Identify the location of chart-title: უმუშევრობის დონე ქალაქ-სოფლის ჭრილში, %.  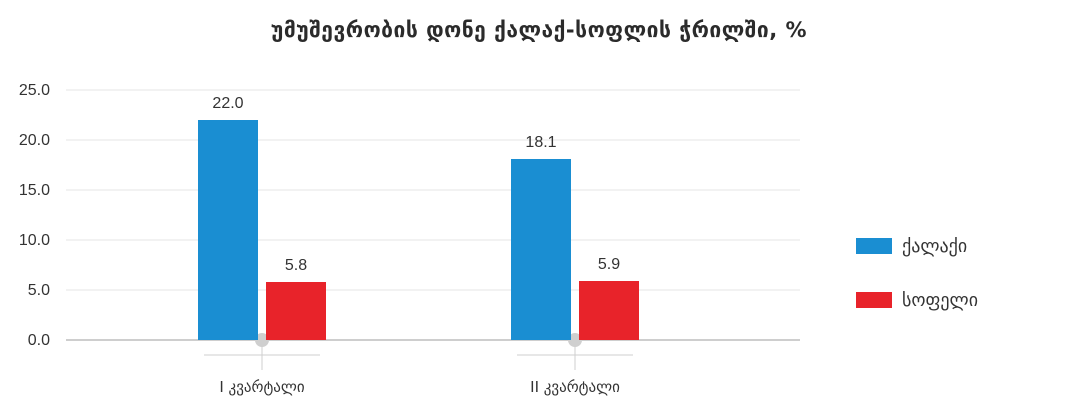
(539, 30).